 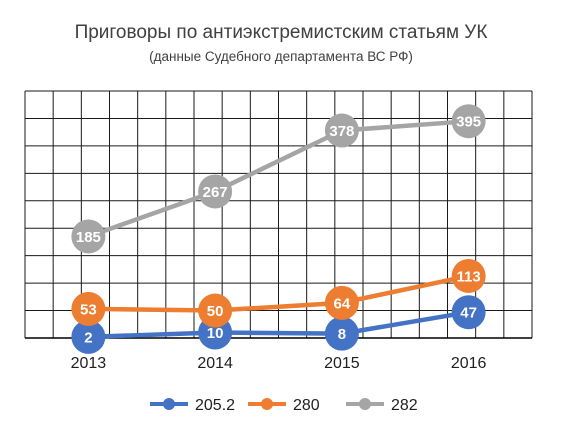 What do you see at coordinates (469, 363) in the screenshot?
I see `x-tick-label: 2016` at bounding box center [469, 363].